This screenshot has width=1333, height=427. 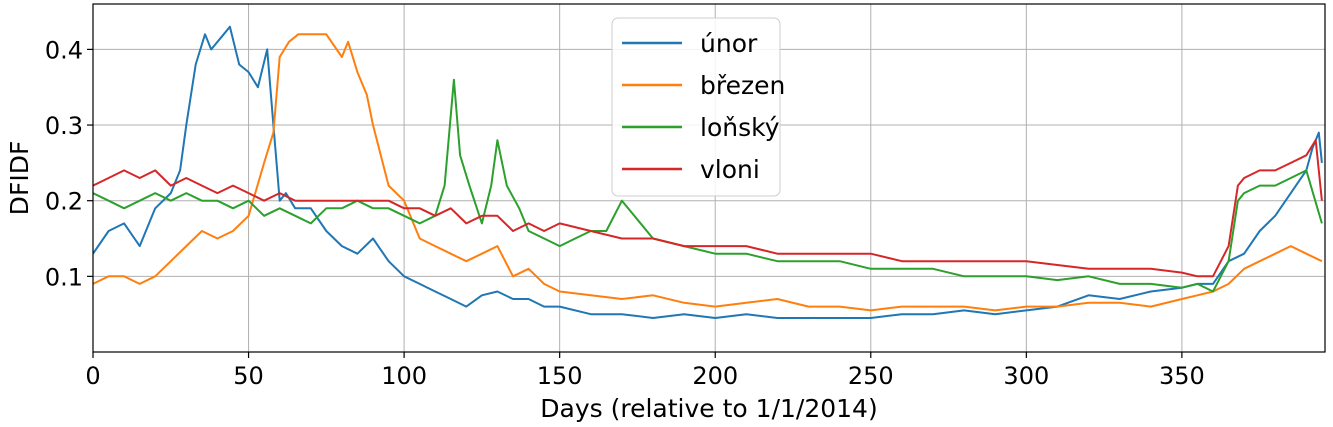 I want to click on y-axis: 0.1 0.2 0.3 0.4, so click(x=69, y=163).